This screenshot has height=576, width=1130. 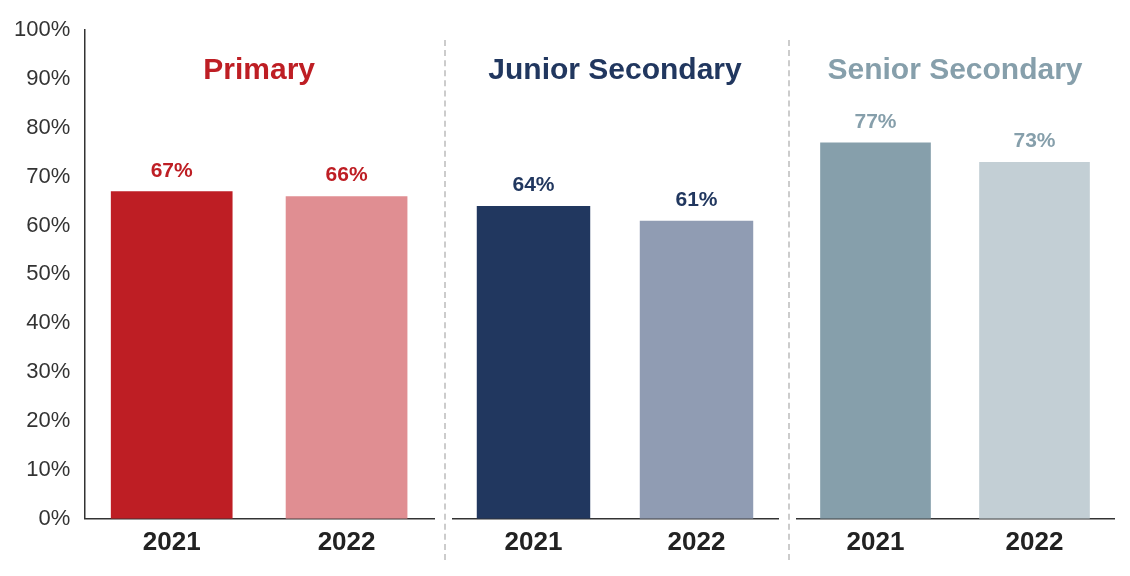 What do you see at coordinates (875, 120) in the screenshot?
I see `data-label: 77%` at bounding box center [875, 120].